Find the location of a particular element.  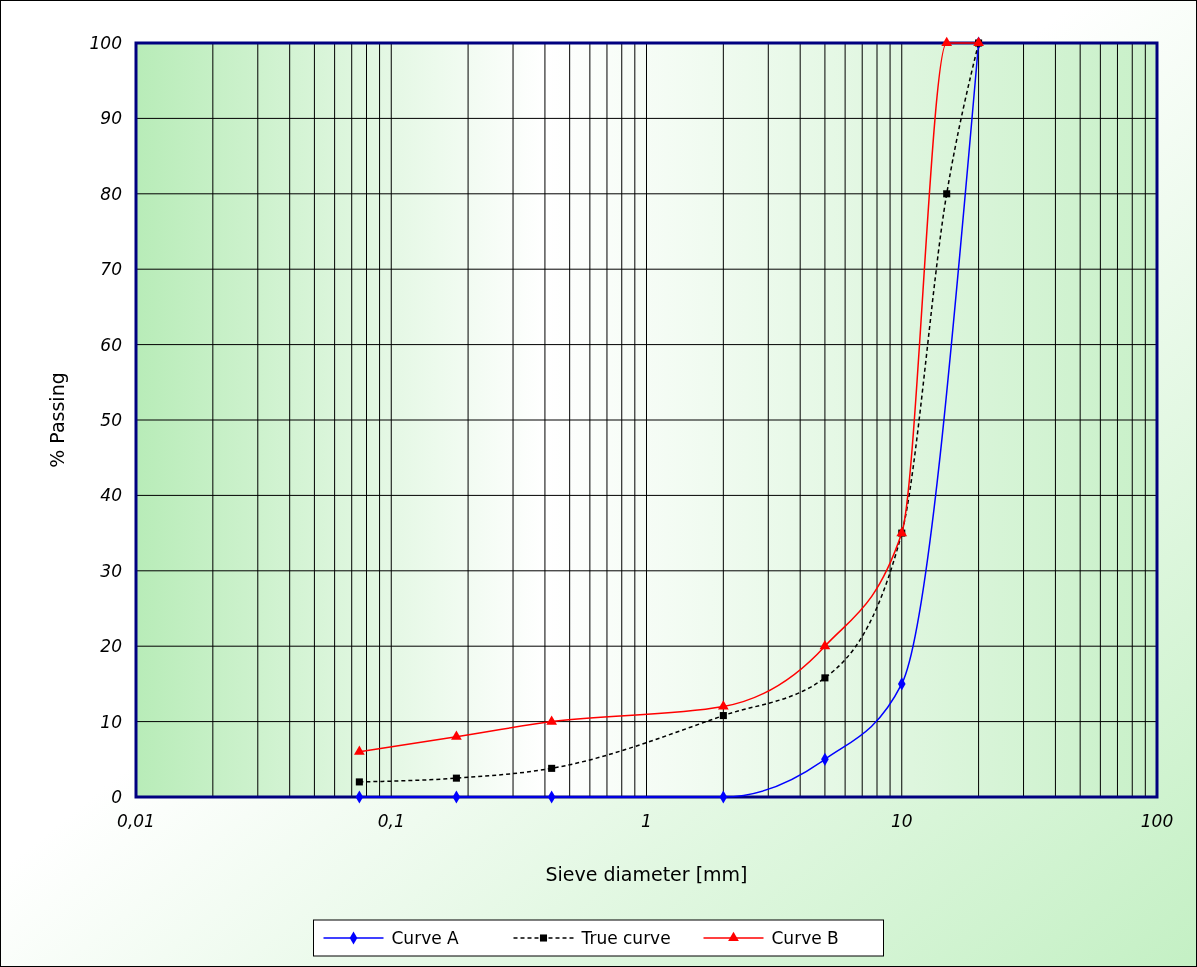

legend-label: Curve B is located at coordinates (805, 938).